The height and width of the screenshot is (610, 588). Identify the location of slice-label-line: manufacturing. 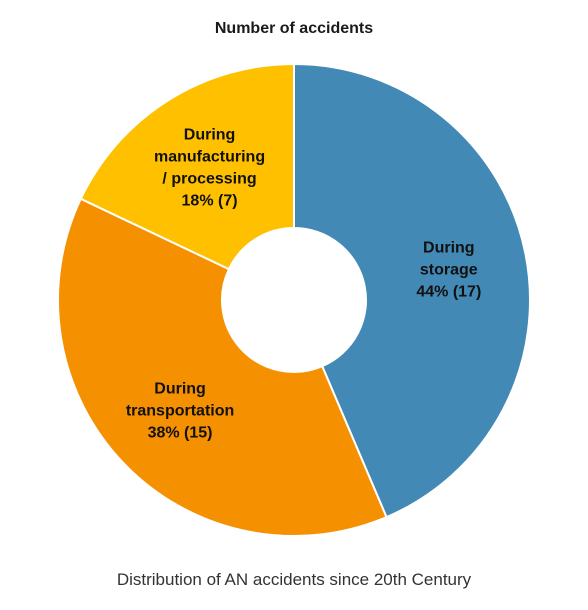
(209, 156).